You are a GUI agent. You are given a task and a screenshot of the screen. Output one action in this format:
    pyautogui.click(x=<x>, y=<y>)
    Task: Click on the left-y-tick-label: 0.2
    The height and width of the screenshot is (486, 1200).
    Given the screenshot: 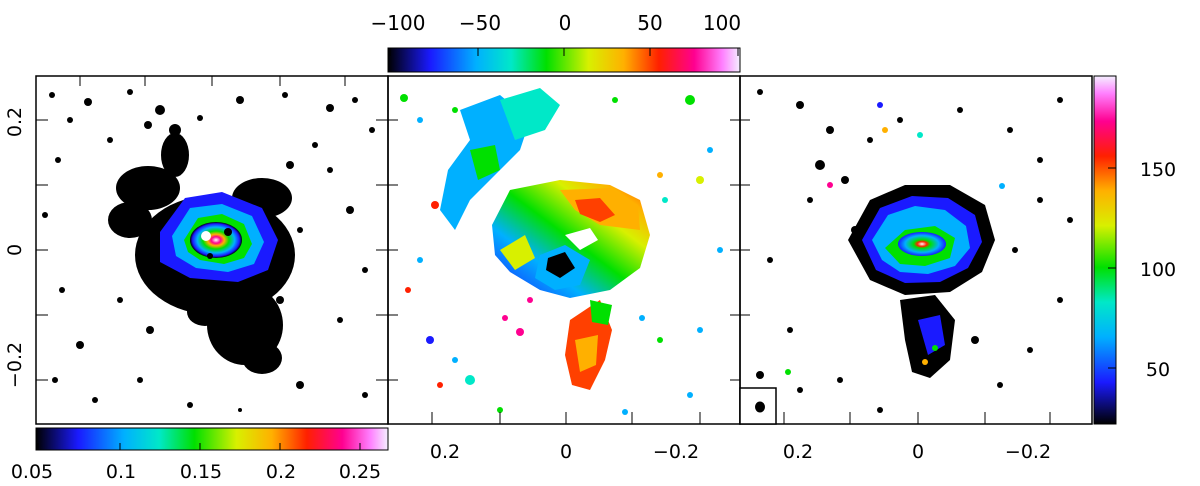 What is the action you would take?
    pyautogui.click(x=15, y=122)
    